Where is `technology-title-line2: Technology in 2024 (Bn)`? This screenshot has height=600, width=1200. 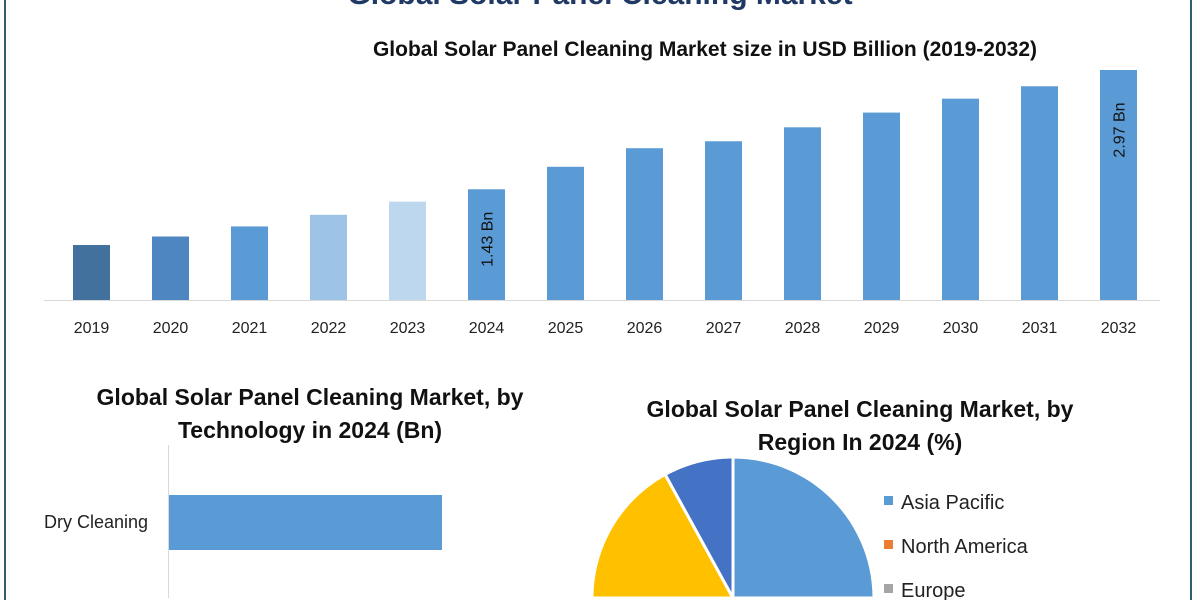 technology-title-line2: Technology in 2024 (Bn) is located at coordinates (310, 430).